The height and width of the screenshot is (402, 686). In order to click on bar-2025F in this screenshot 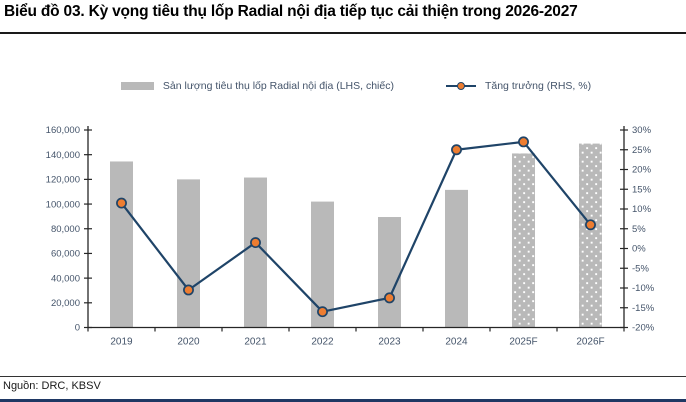, I will do `click(523, 240)`.